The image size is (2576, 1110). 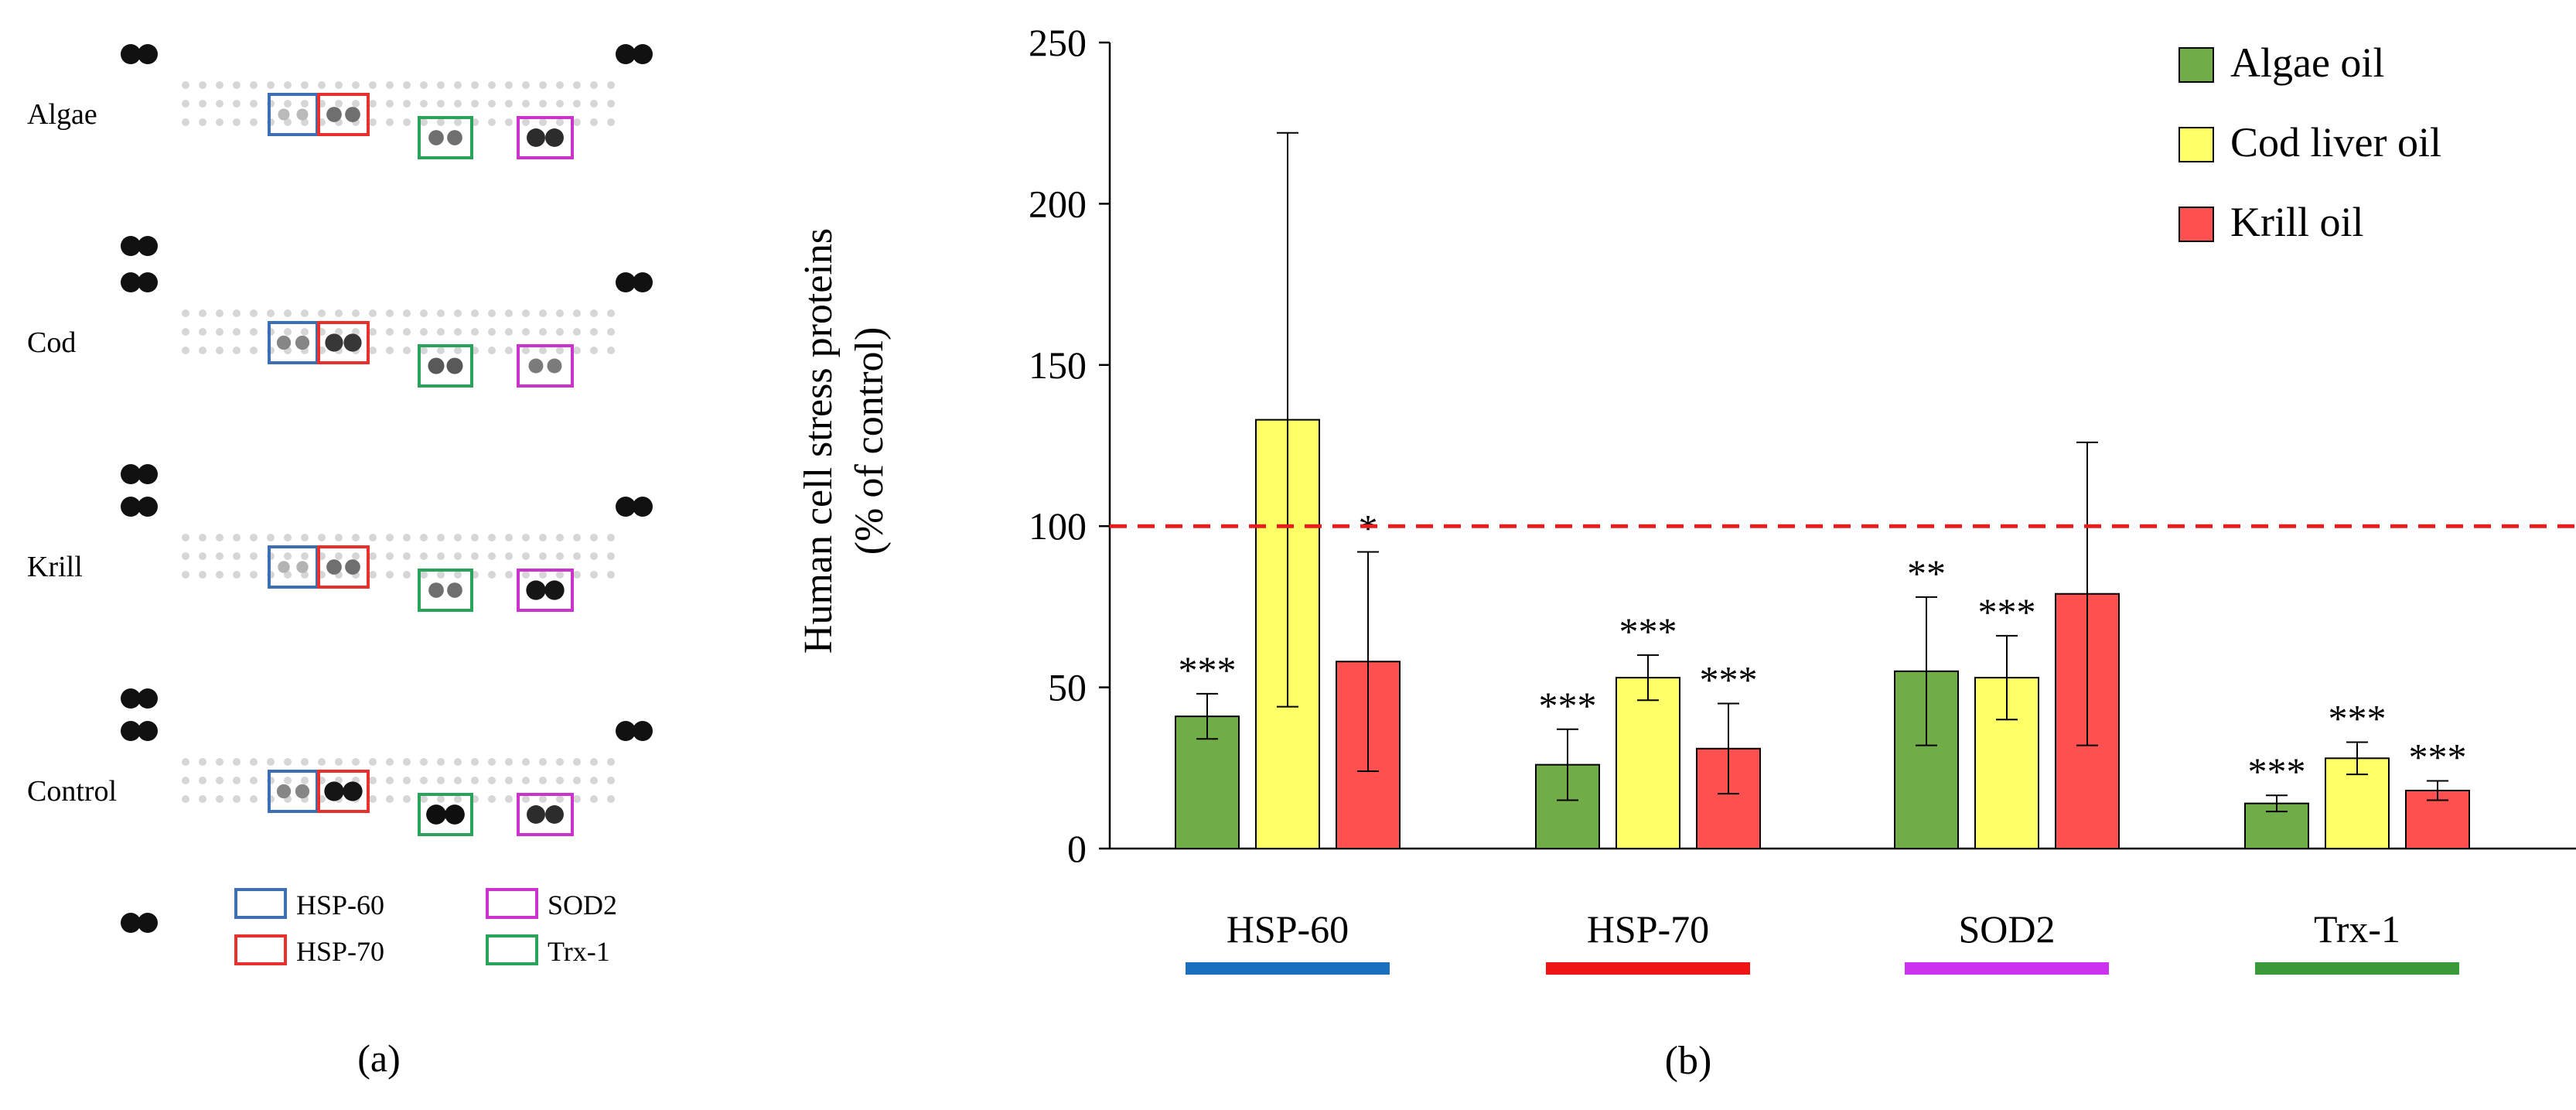 What do you see at coordinates (1288, 929) in the screenshot?
I see `x-category-label: HSP-60` at bounding box center [1288, 929].